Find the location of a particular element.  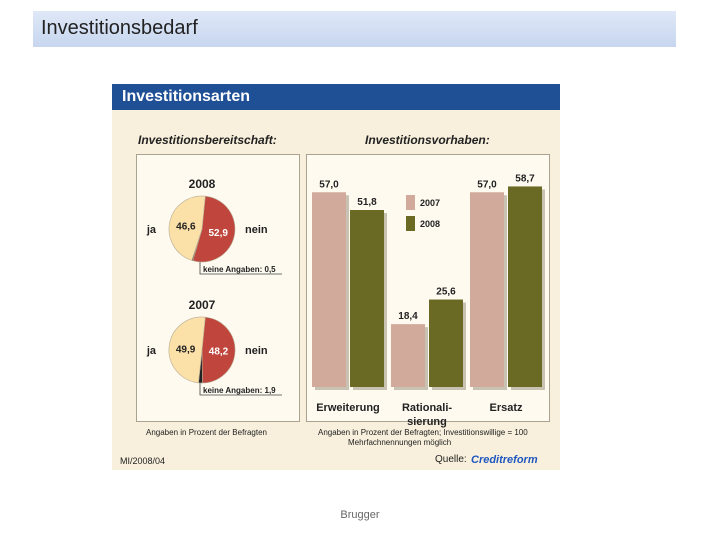

figure-code: MI/2008/04 is located at coordinates (143, 461).